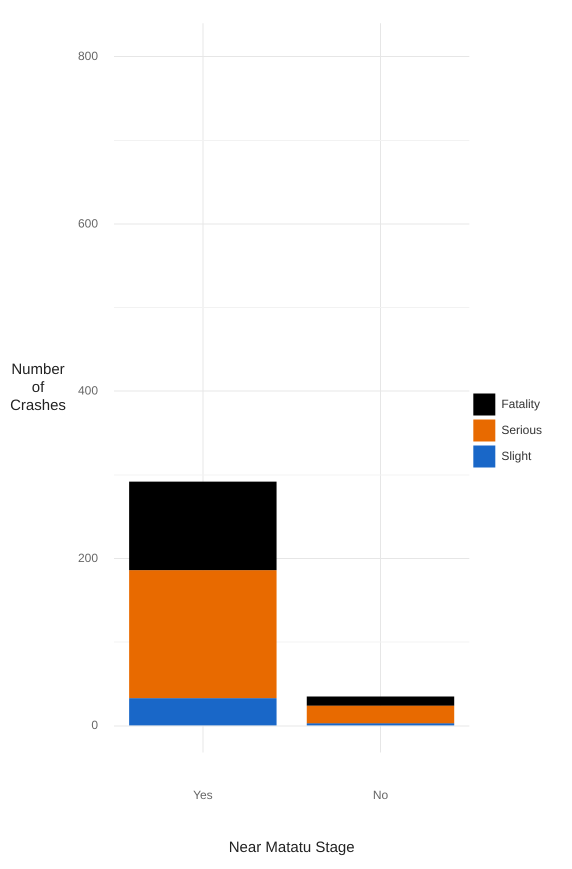 Image resolution: width=572 pixels, height=869 pixels. I want to click on legend-label: Slight, so click(516, 455).